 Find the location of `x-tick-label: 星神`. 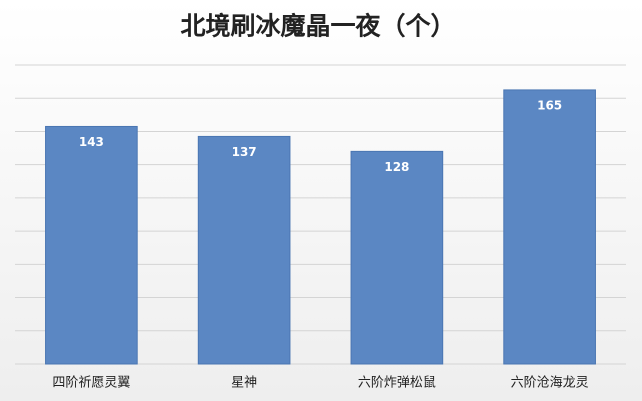

x-tick-label: 星神 is located at coordinates (244, 383).